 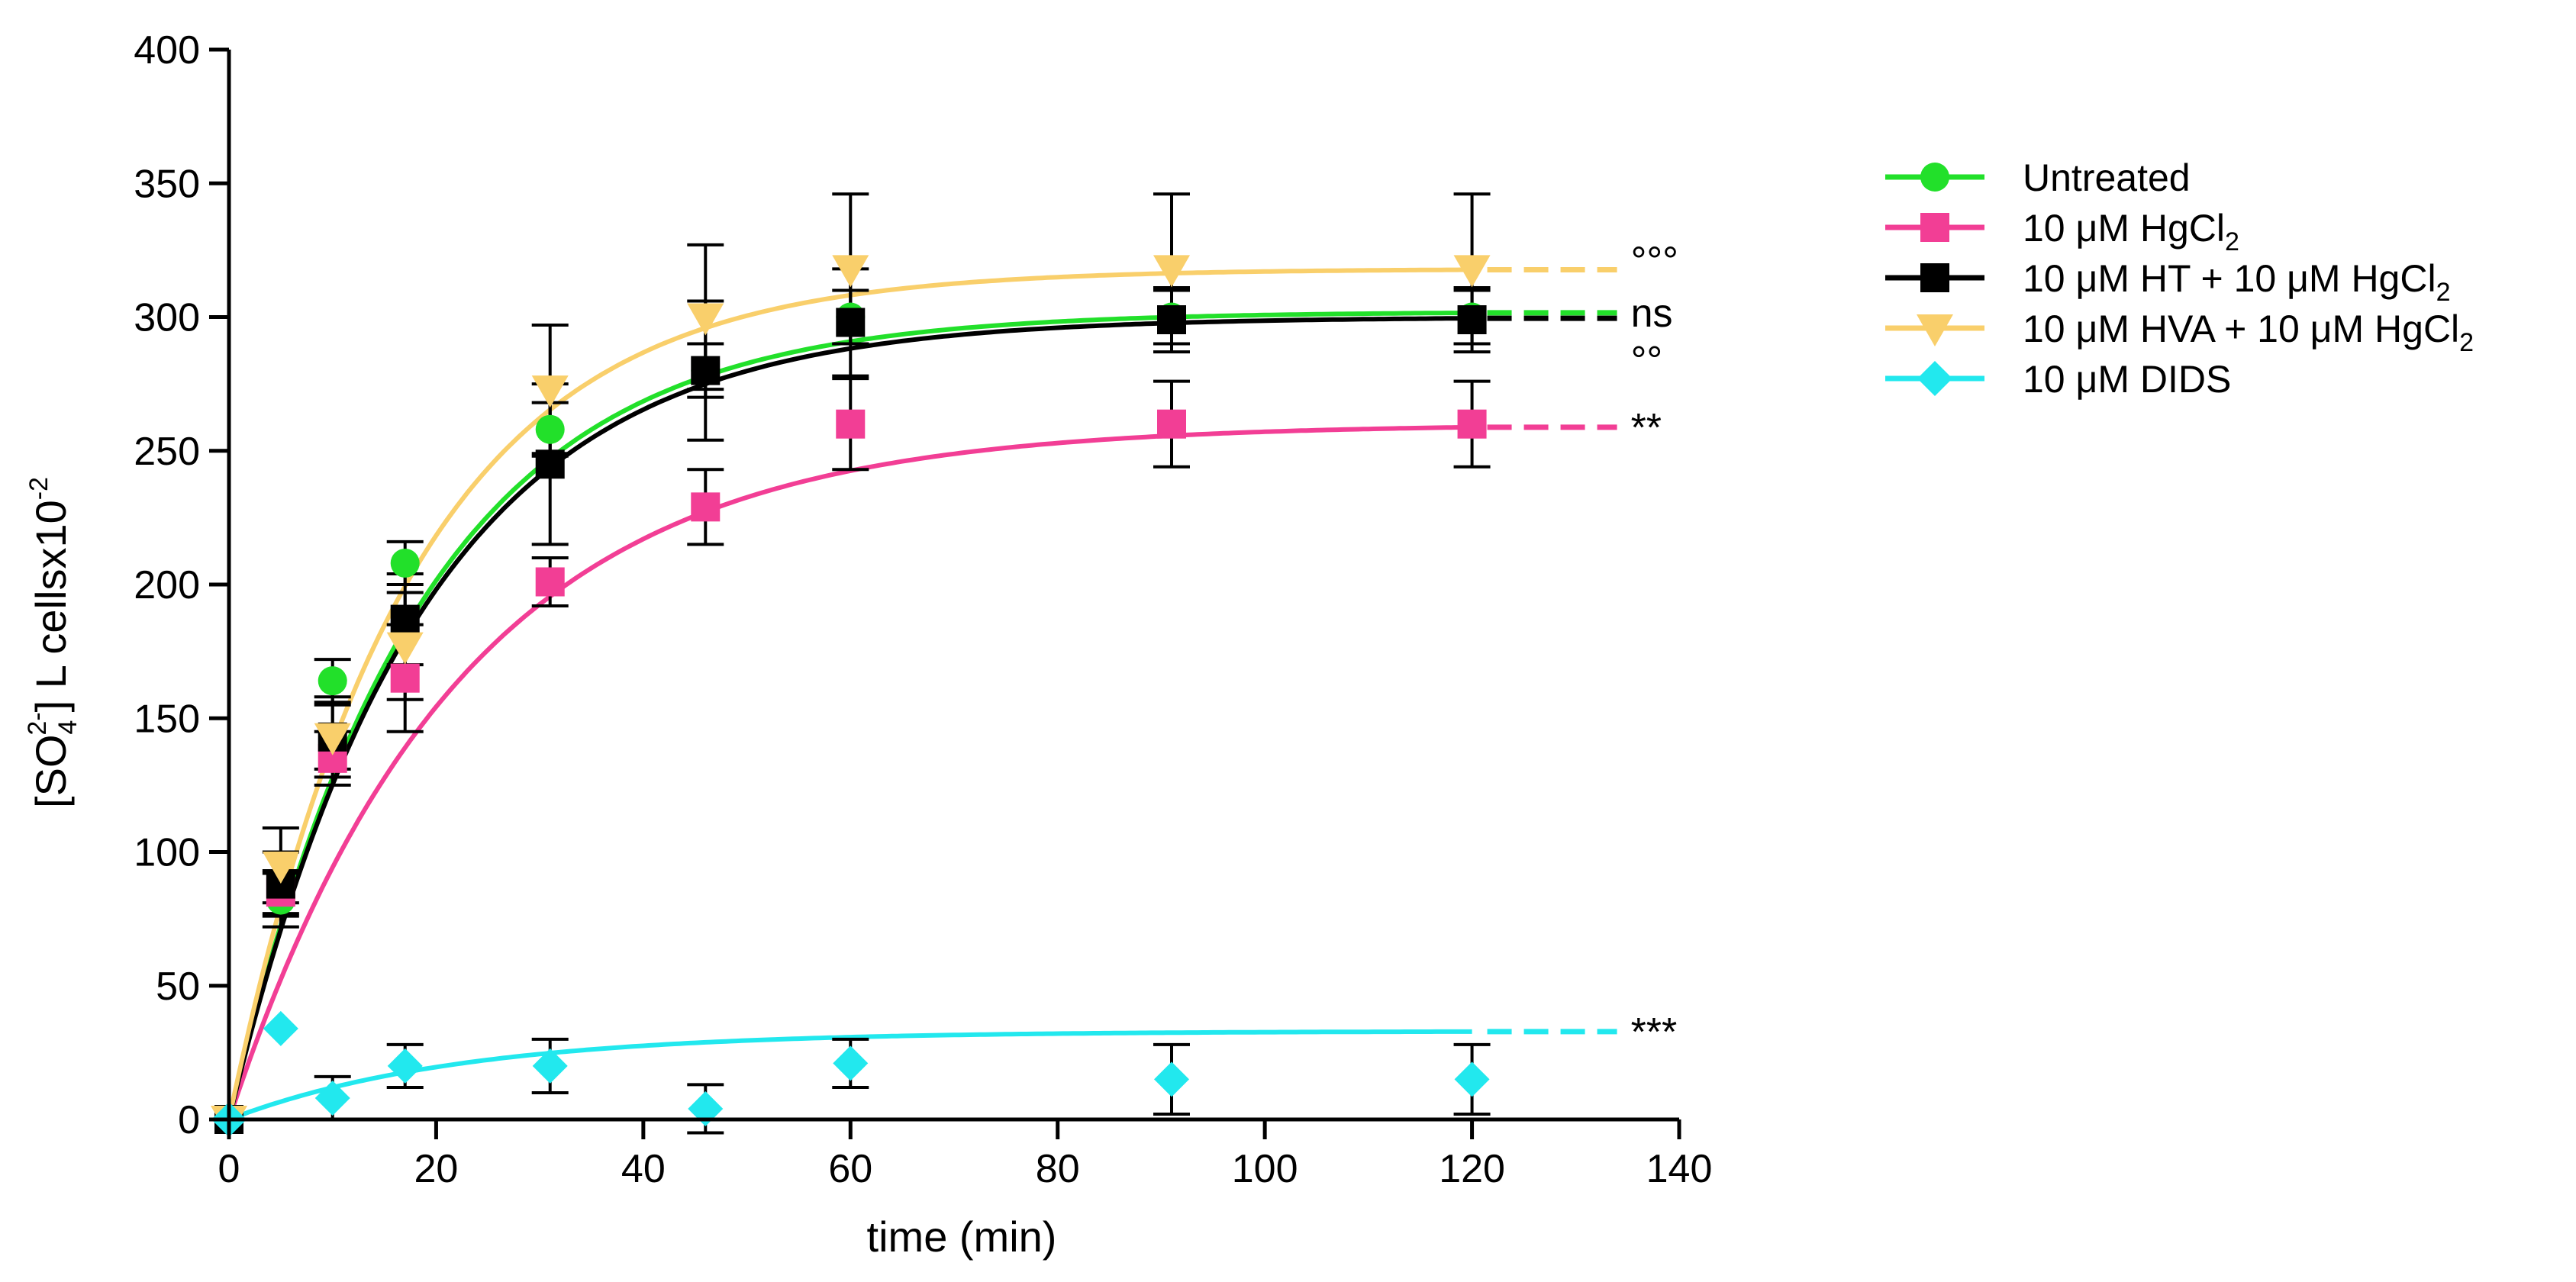 I want to click on x-tick-label: 0, so click(x=229, y=1169).